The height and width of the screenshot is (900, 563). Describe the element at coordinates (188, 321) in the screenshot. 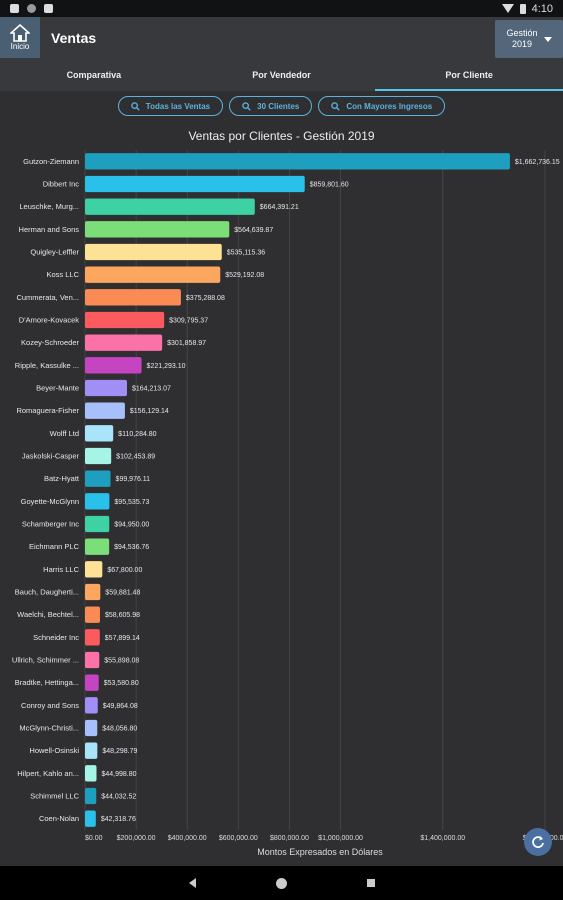

I see `value-label: $309,795.37` at that location.